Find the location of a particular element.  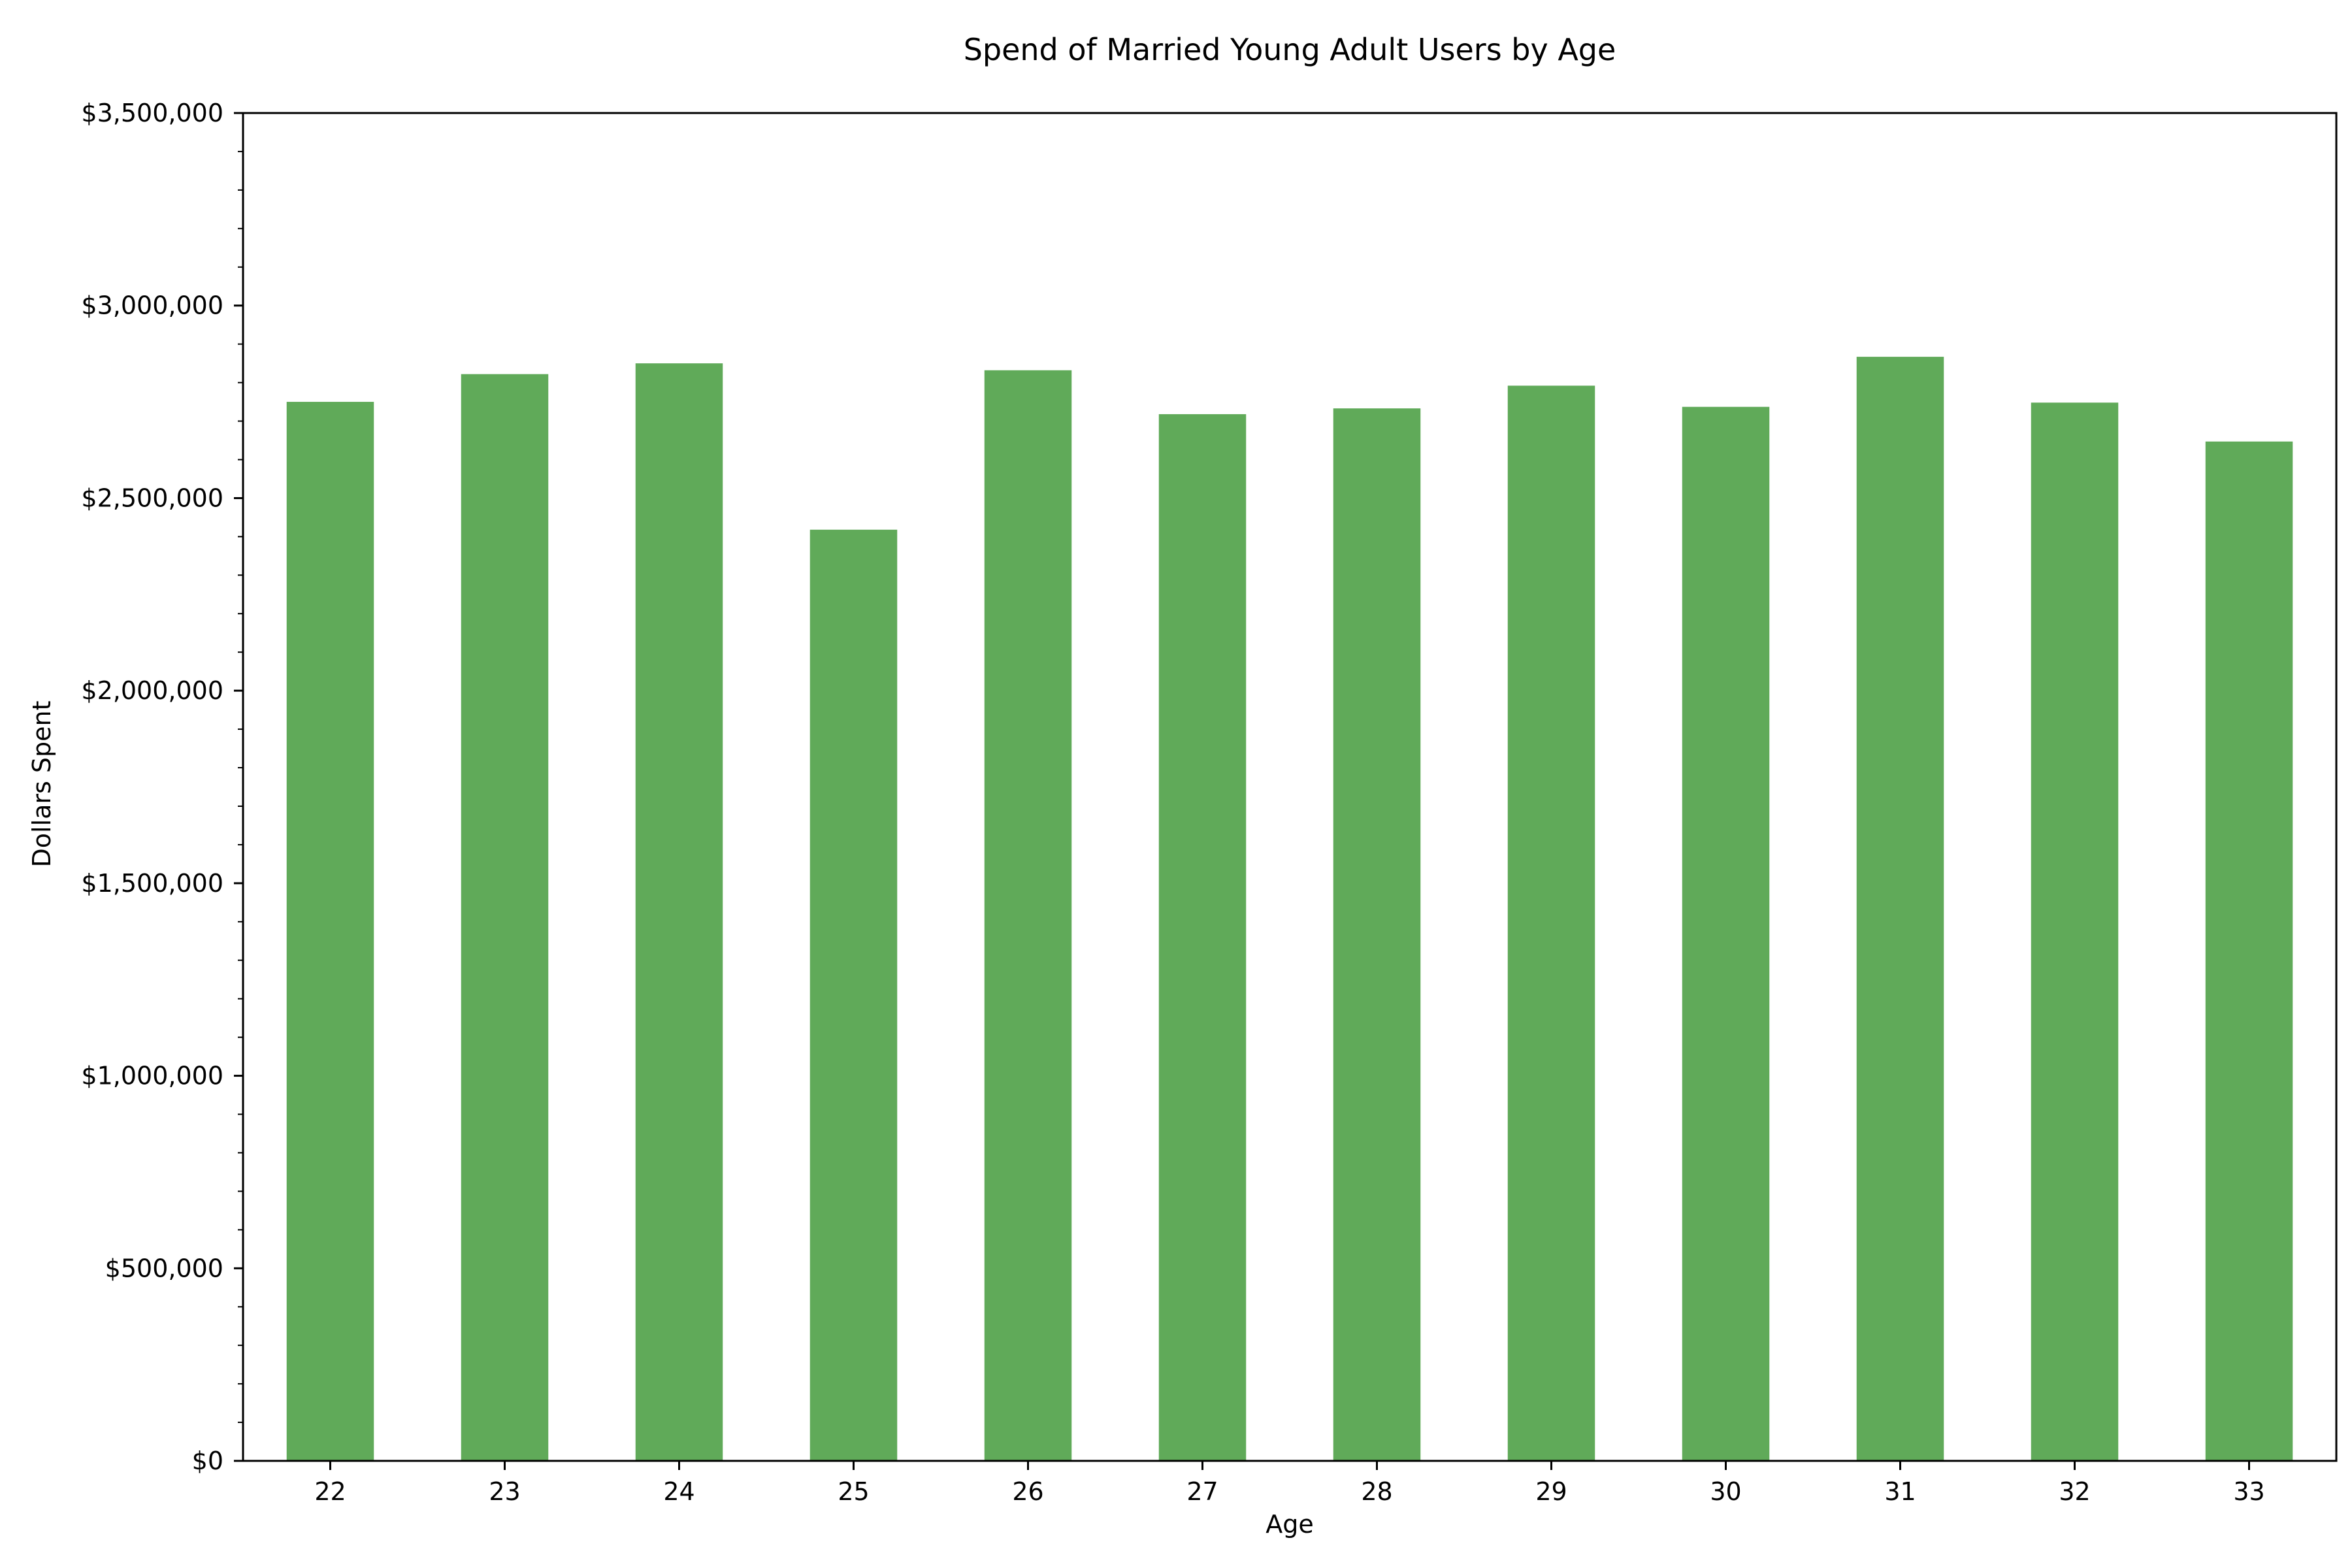

y-axis-label: Dollars Spent is located at coordinates (41, 783).